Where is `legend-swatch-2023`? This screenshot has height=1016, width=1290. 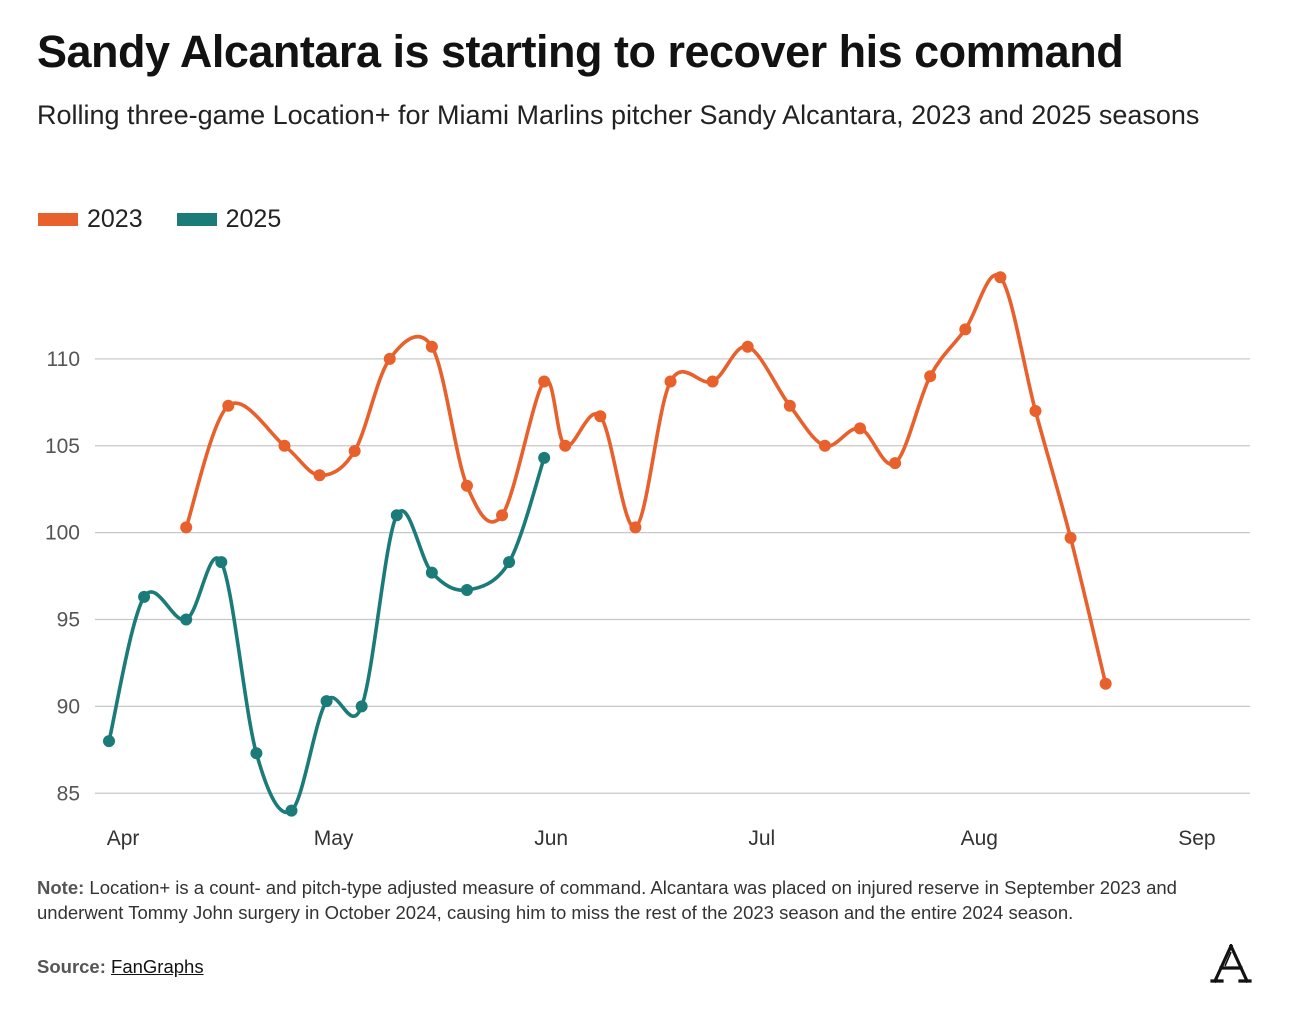
legend-swatch-2023 is located at coordinates (58, 219).